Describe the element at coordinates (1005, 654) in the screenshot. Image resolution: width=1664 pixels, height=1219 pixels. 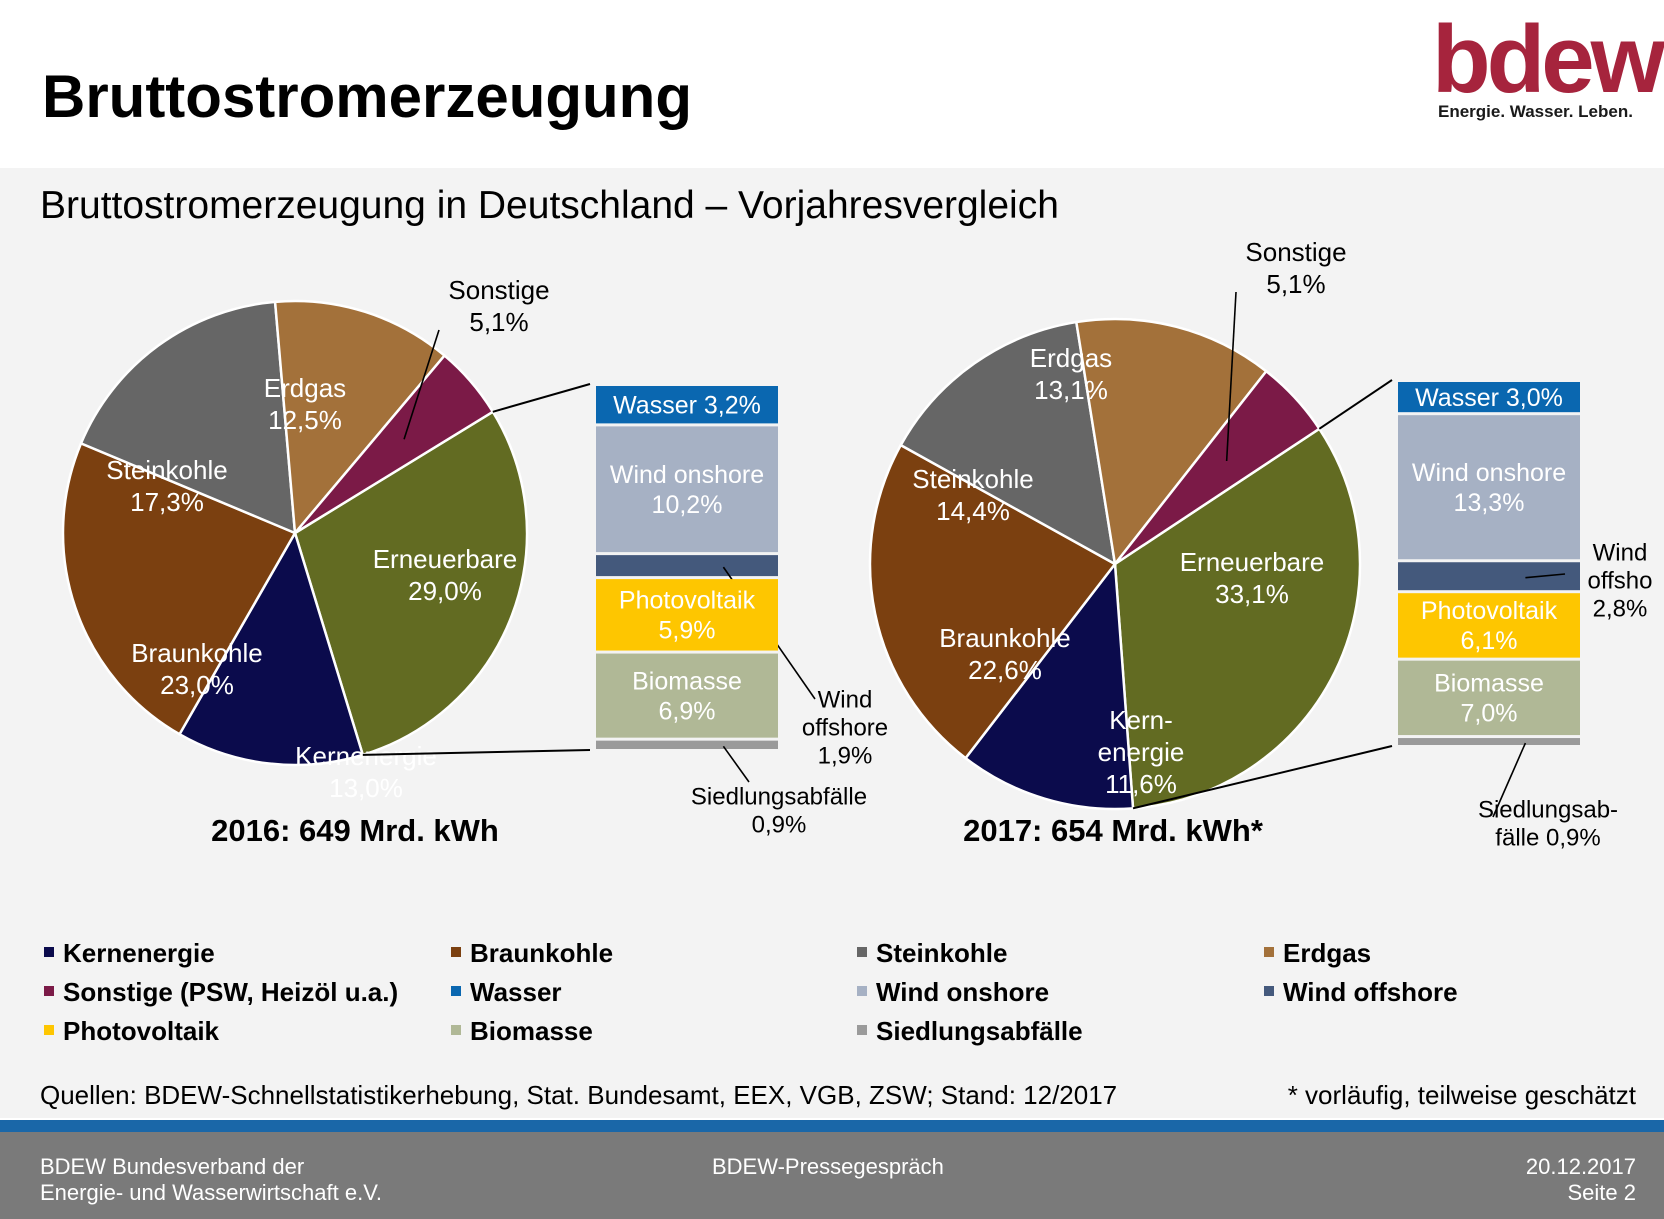
I see `slice-label-braunkohle-1: Braunkohle 22,6%` at that location.